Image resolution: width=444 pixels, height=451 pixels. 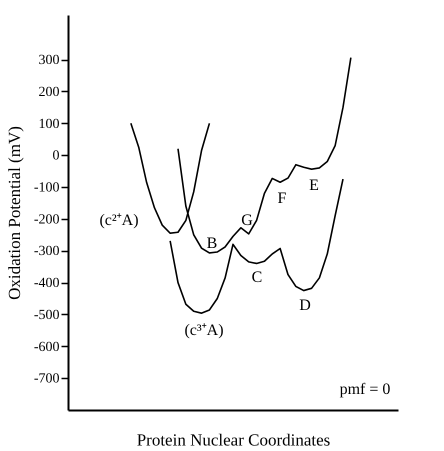 What do you see at coordinates (233, 440) in the screenshot?
I see `x-axis-title: Protein Nuclear Coordinates` at bounding box center [233, 440].